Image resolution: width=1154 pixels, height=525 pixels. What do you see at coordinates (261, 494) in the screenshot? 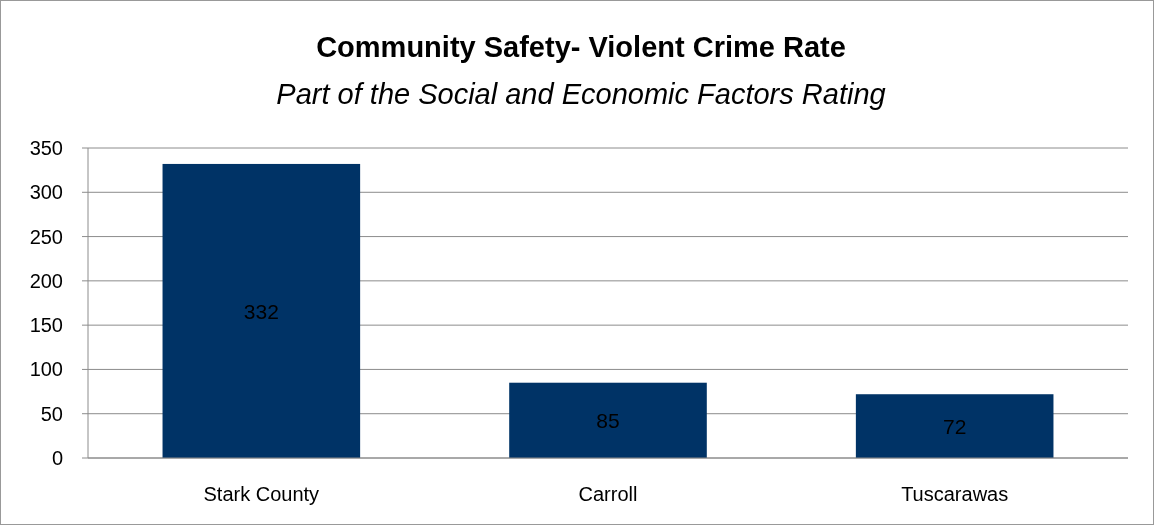
I see `x-tick-label: Stark County` at bounding box center [261, 494].